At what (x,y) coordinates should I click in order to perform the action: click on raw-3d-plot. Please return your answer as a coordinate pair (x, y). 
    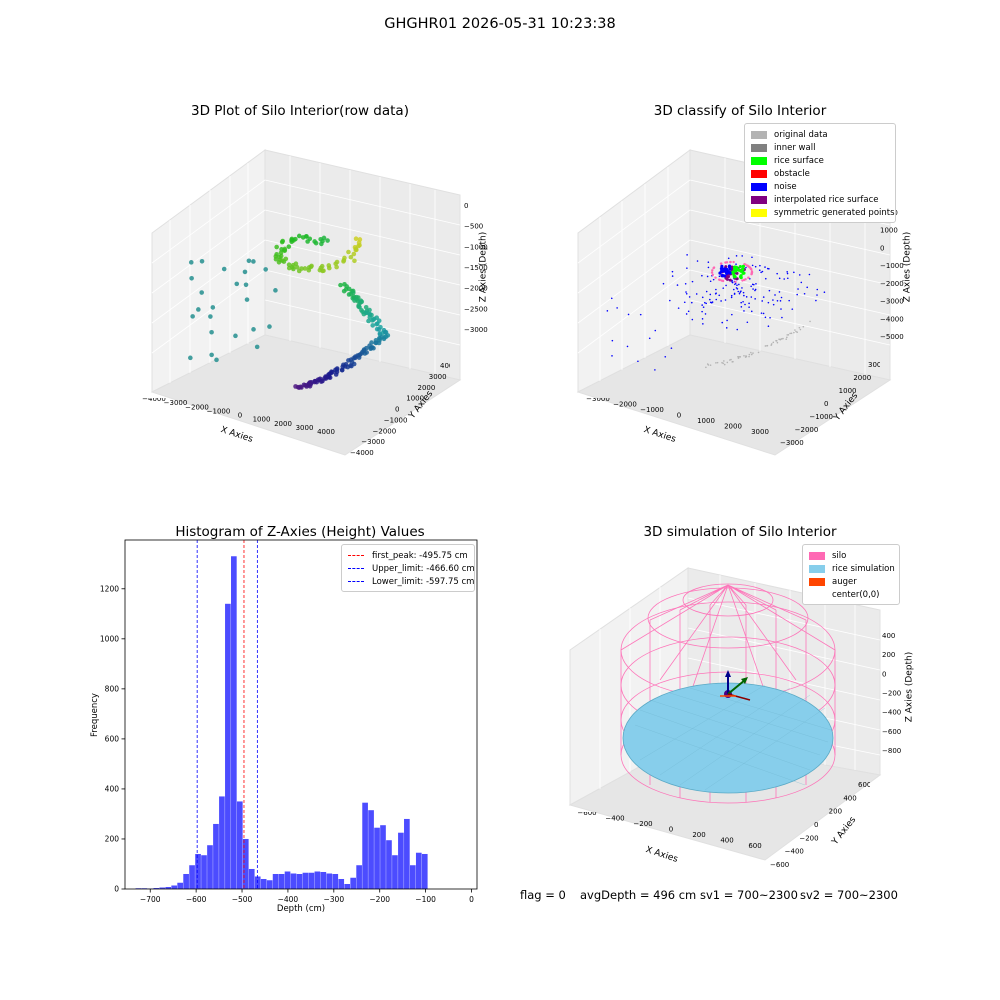
    Looking at the image, I should click on (306, 302).